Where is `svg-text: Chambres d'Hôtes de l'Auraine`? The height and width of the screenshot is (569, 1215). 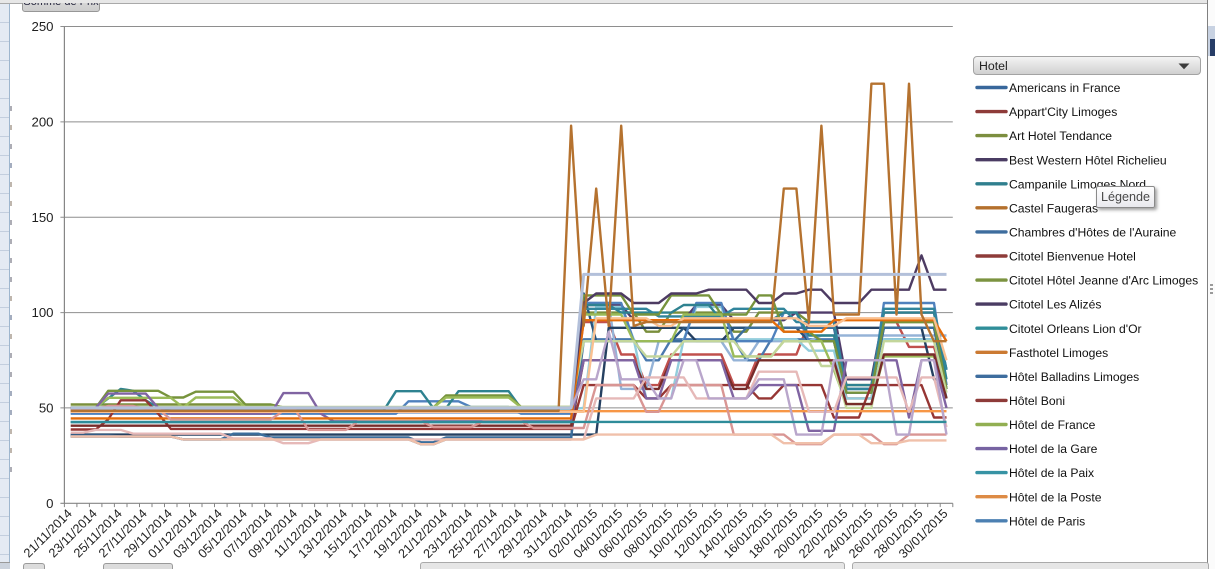 svg-text: Chambres d'Hôtes de l'Auraine is located at coordinates (1093, 233).